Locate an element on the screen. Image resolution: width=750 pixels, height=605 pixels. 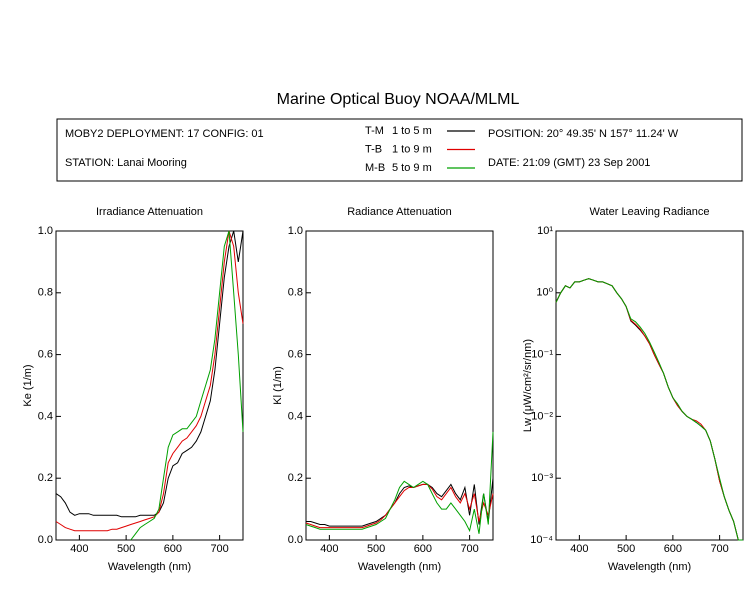
legend-code: T-B is located at coordinates (373, 149).